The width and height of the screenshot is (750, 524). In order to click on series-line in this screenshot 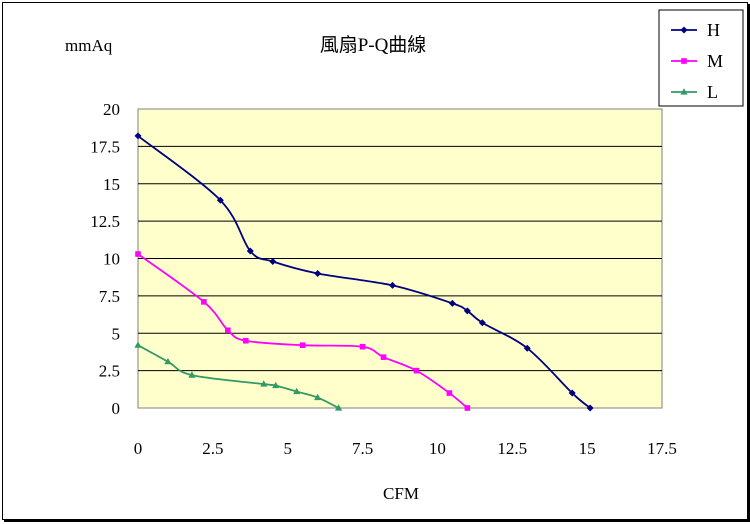, I will do `click(302, 331)`.